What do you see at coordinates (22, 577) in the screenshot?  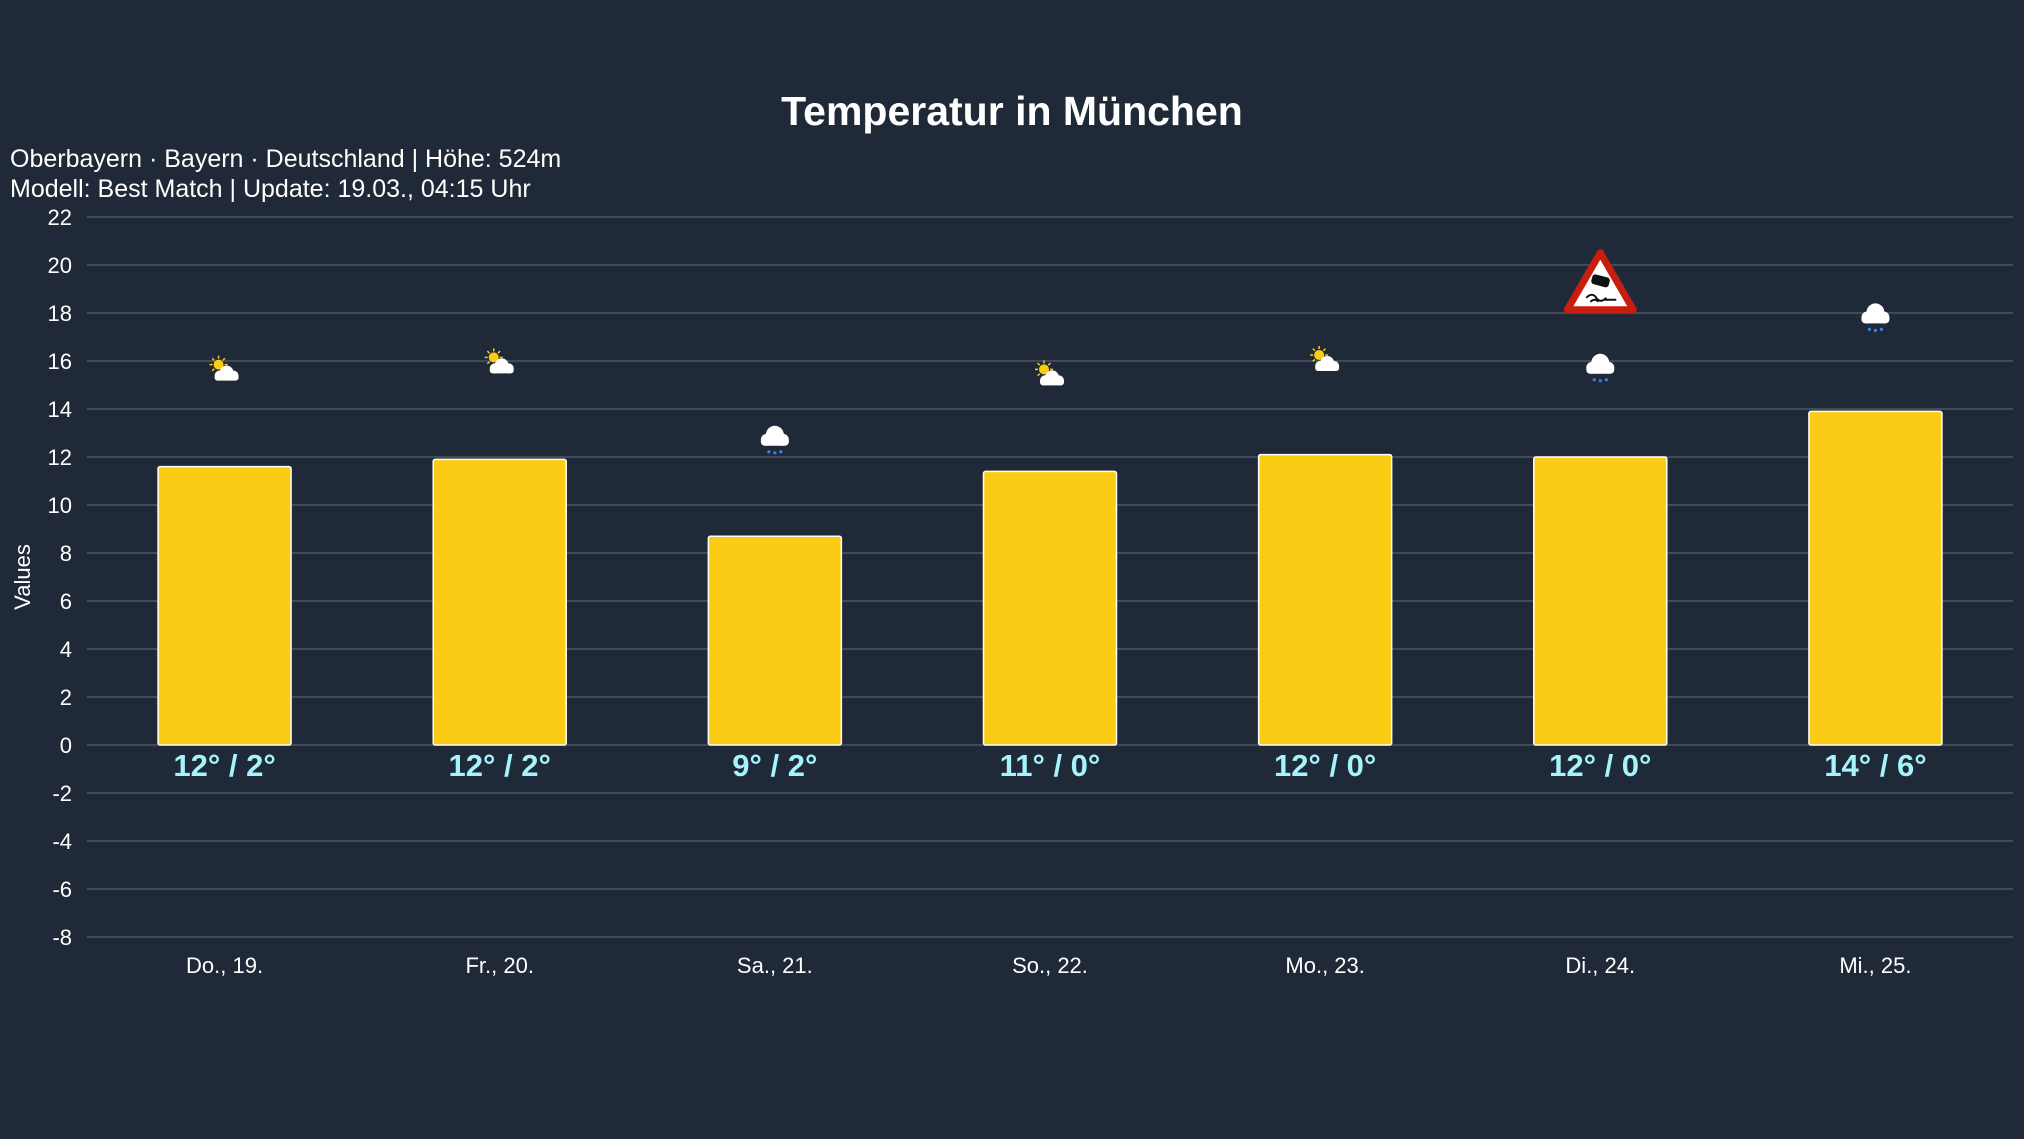 I see `y-axis-label: Values` at bounding box center [22, 577].